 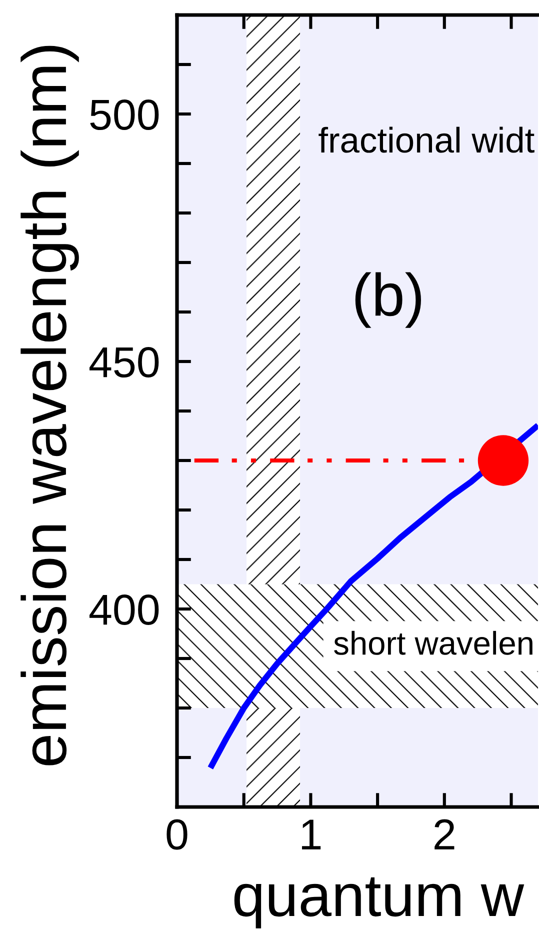 I want to click on annotation: (b), so click(x=388, y=300).